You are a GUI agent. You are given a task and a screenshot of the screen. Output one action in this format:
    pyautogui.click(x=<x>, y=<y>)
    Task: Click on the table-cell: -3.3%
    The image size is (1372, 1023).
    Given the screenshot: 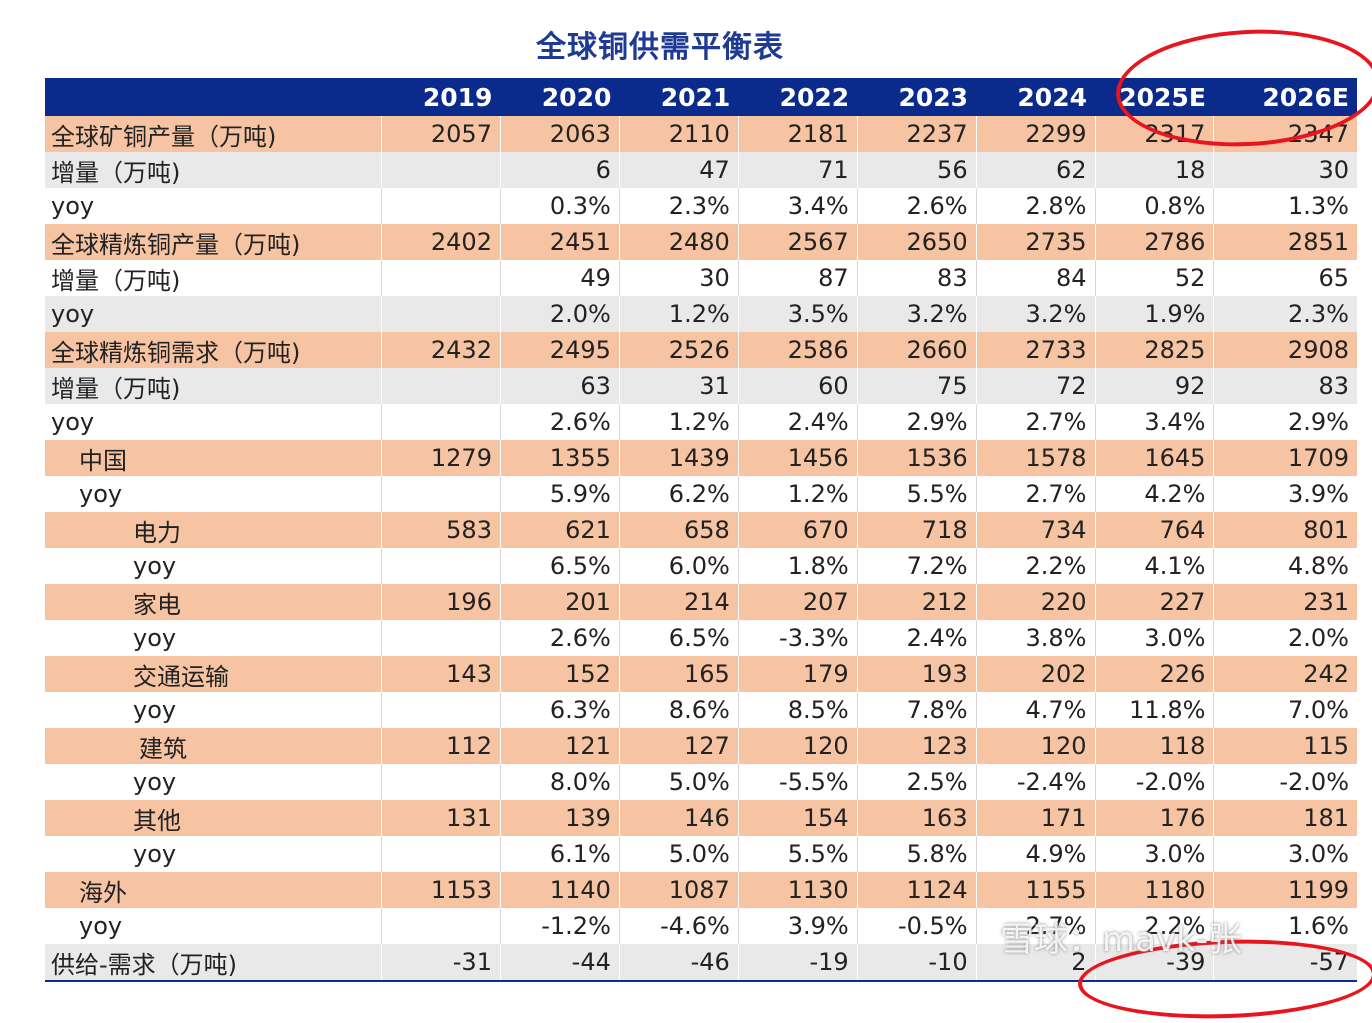 What is the action you would take?
    pyautogui.click(x=797, y=638)
    